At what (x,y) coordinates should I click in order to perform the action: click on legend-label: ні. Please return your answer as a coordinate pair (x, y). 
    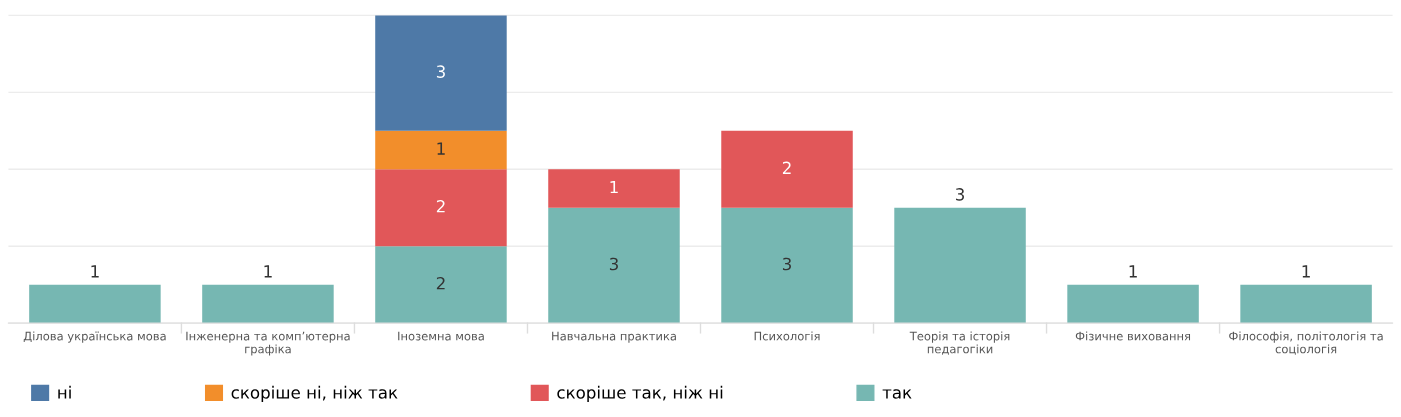
    Looking at the image, I should click on (64, 392).